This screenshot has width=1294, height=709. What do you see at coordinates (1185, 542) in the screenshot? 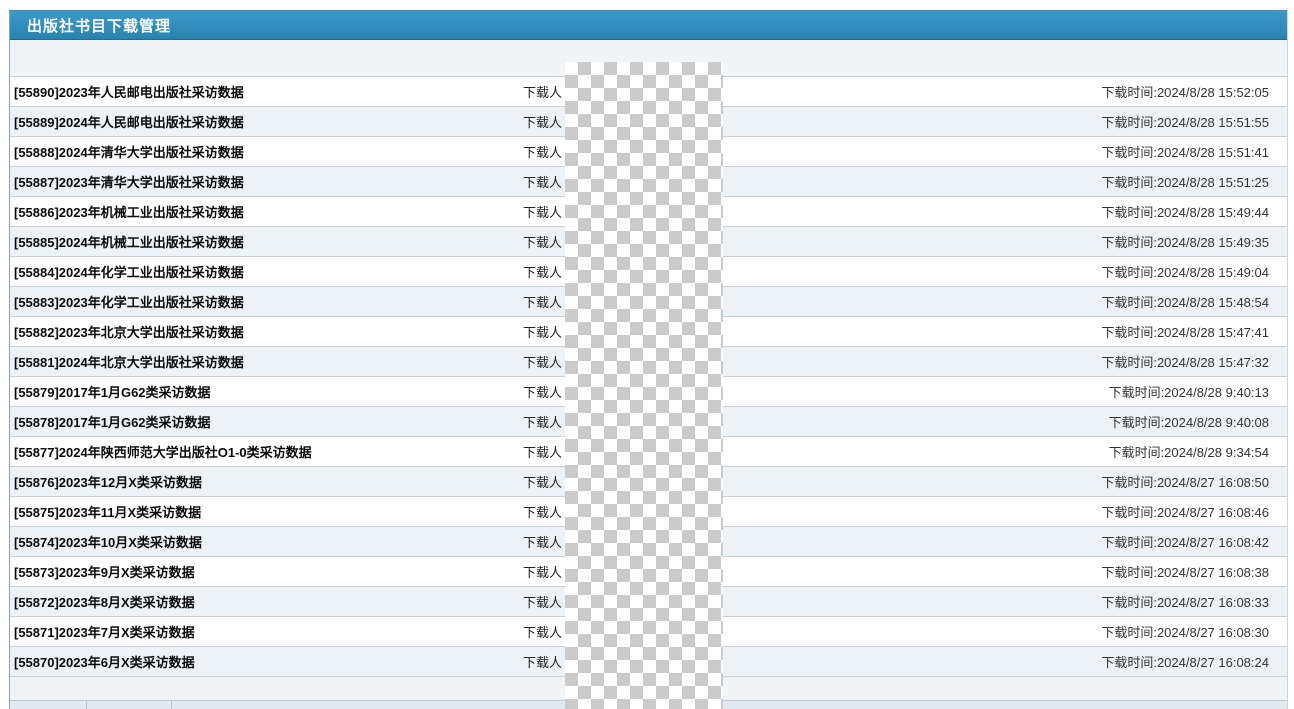
I see `download-time: 下载时间:2024/8/27 16:08:42` at bounding box center [1185, 542].